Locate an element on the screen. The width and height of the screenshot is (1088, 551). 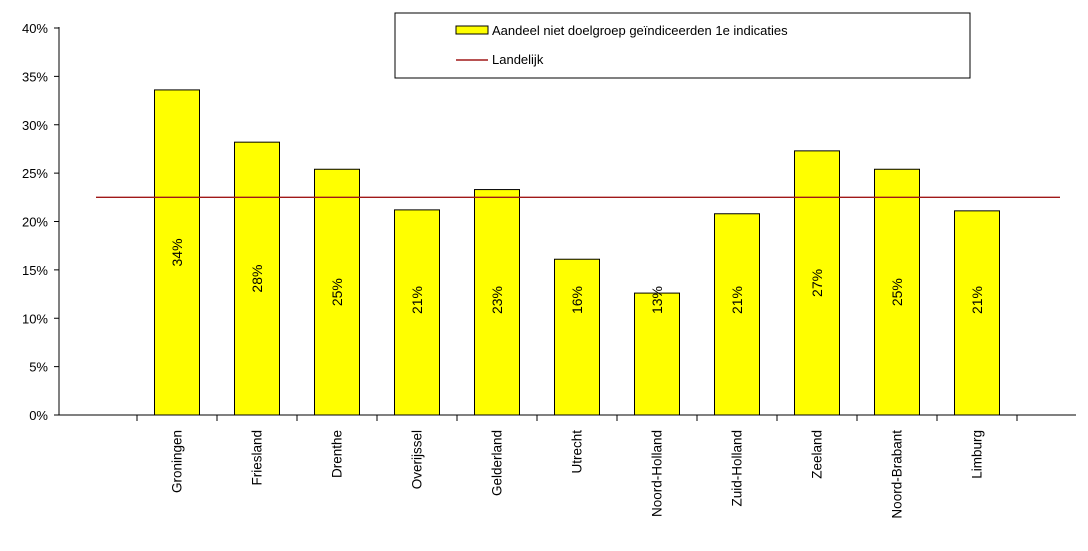
bar-data-label: 23% is located at coordinates (497, 300).